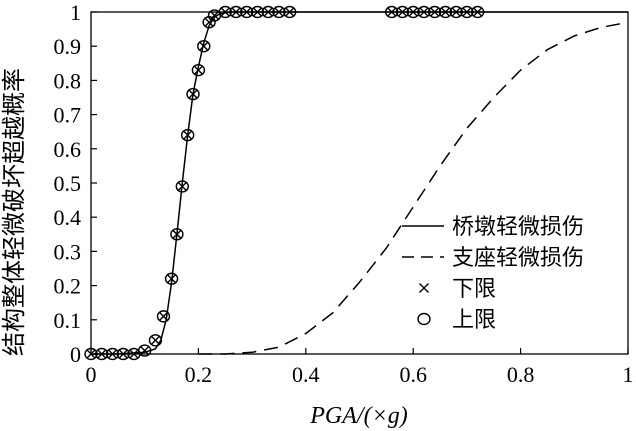 The height and width of the screenshot is (431, 636). Describe the element at coordinates (68, 320) in the screenshot. I see `y-tick-label: 0.1` at that location.